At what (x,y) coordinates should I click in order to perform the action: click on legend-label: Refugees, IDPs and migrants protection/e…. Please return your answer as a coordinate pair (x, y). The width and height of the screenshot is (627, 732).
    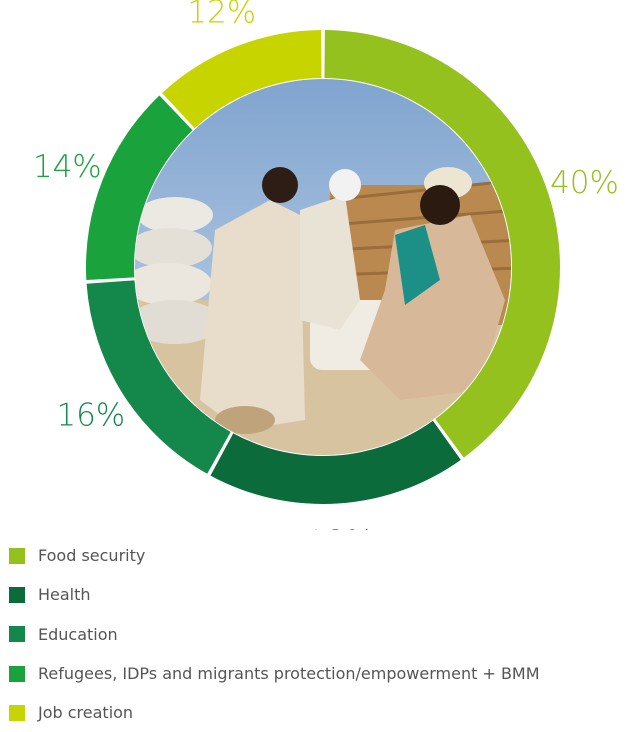
    Looking at the image, I should click on (289, 674).